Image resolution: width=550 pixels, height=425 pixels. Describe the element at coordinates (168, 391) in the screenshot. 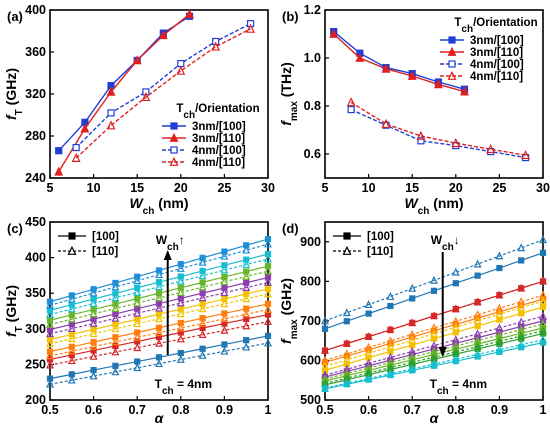

I see `condition-note-sub: ch` at that location.